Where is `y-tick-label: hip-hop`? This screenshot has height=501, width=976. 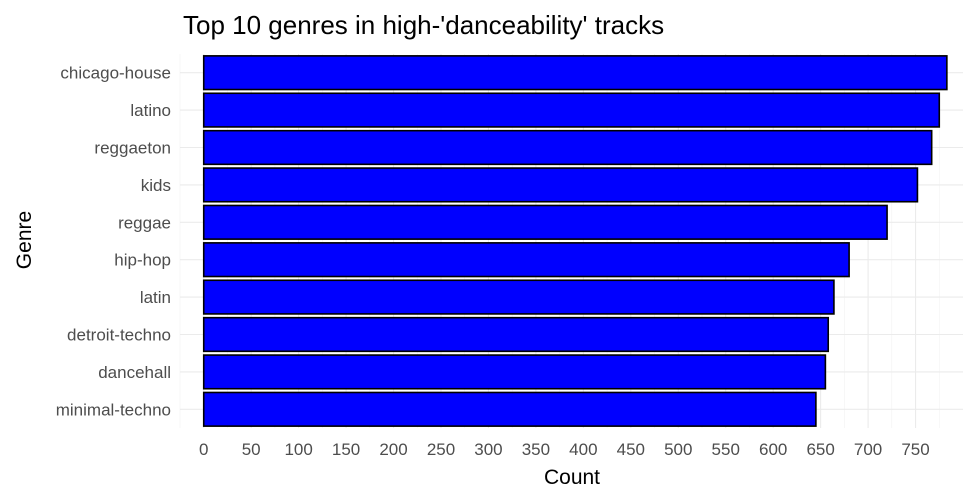 y-tick-label: hip-hop is located at coordinates (142, 260).